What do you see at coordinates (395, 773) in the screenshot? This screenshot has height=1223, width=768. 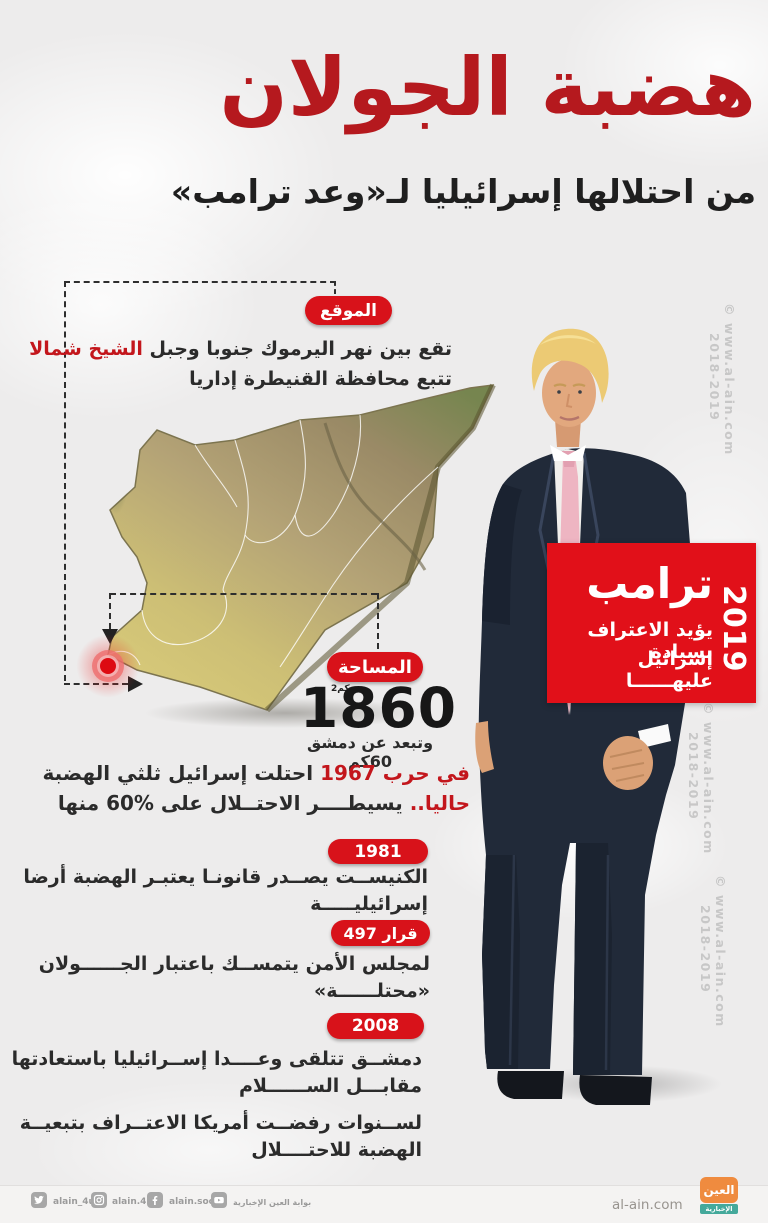 I see `history-war-red: في حرب 1967` at bounding box center [395, 773].